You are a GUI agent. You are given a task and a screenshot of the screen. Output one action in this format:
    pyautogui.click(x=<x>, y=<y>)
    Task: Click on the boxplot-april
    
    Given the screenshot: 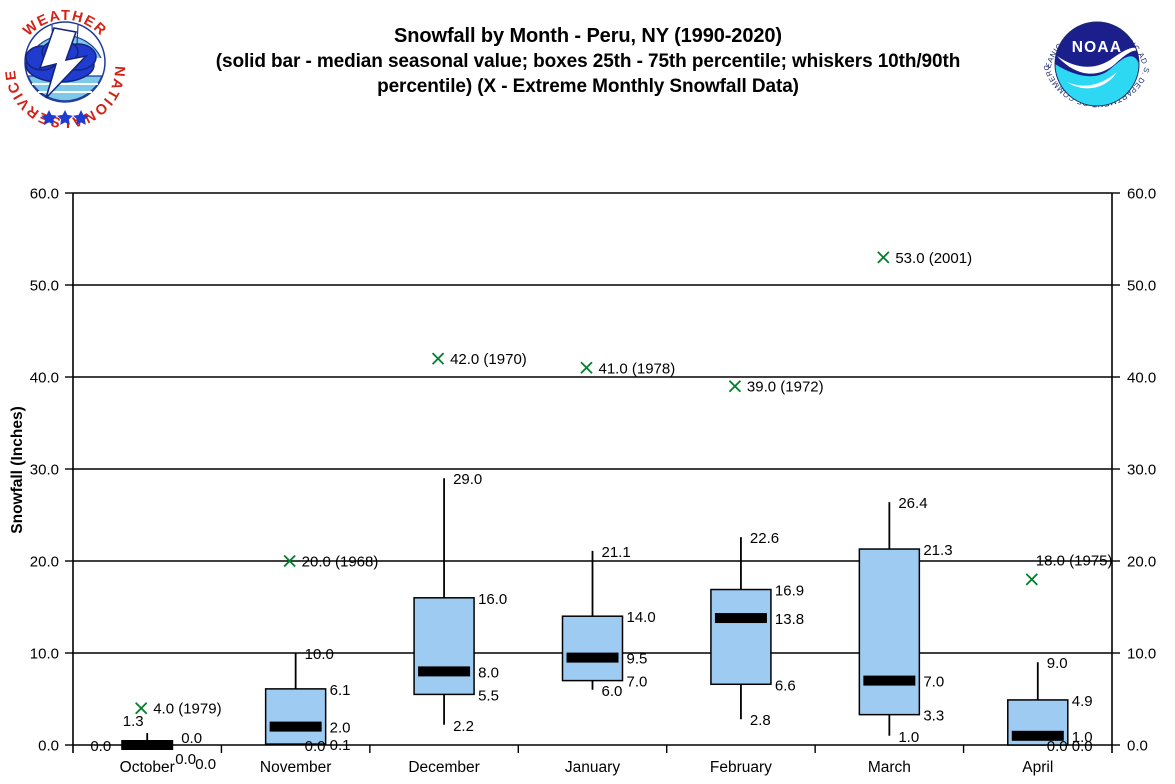 What is the action you would take?
    pyautogui.click(x=1038, y=704)
    